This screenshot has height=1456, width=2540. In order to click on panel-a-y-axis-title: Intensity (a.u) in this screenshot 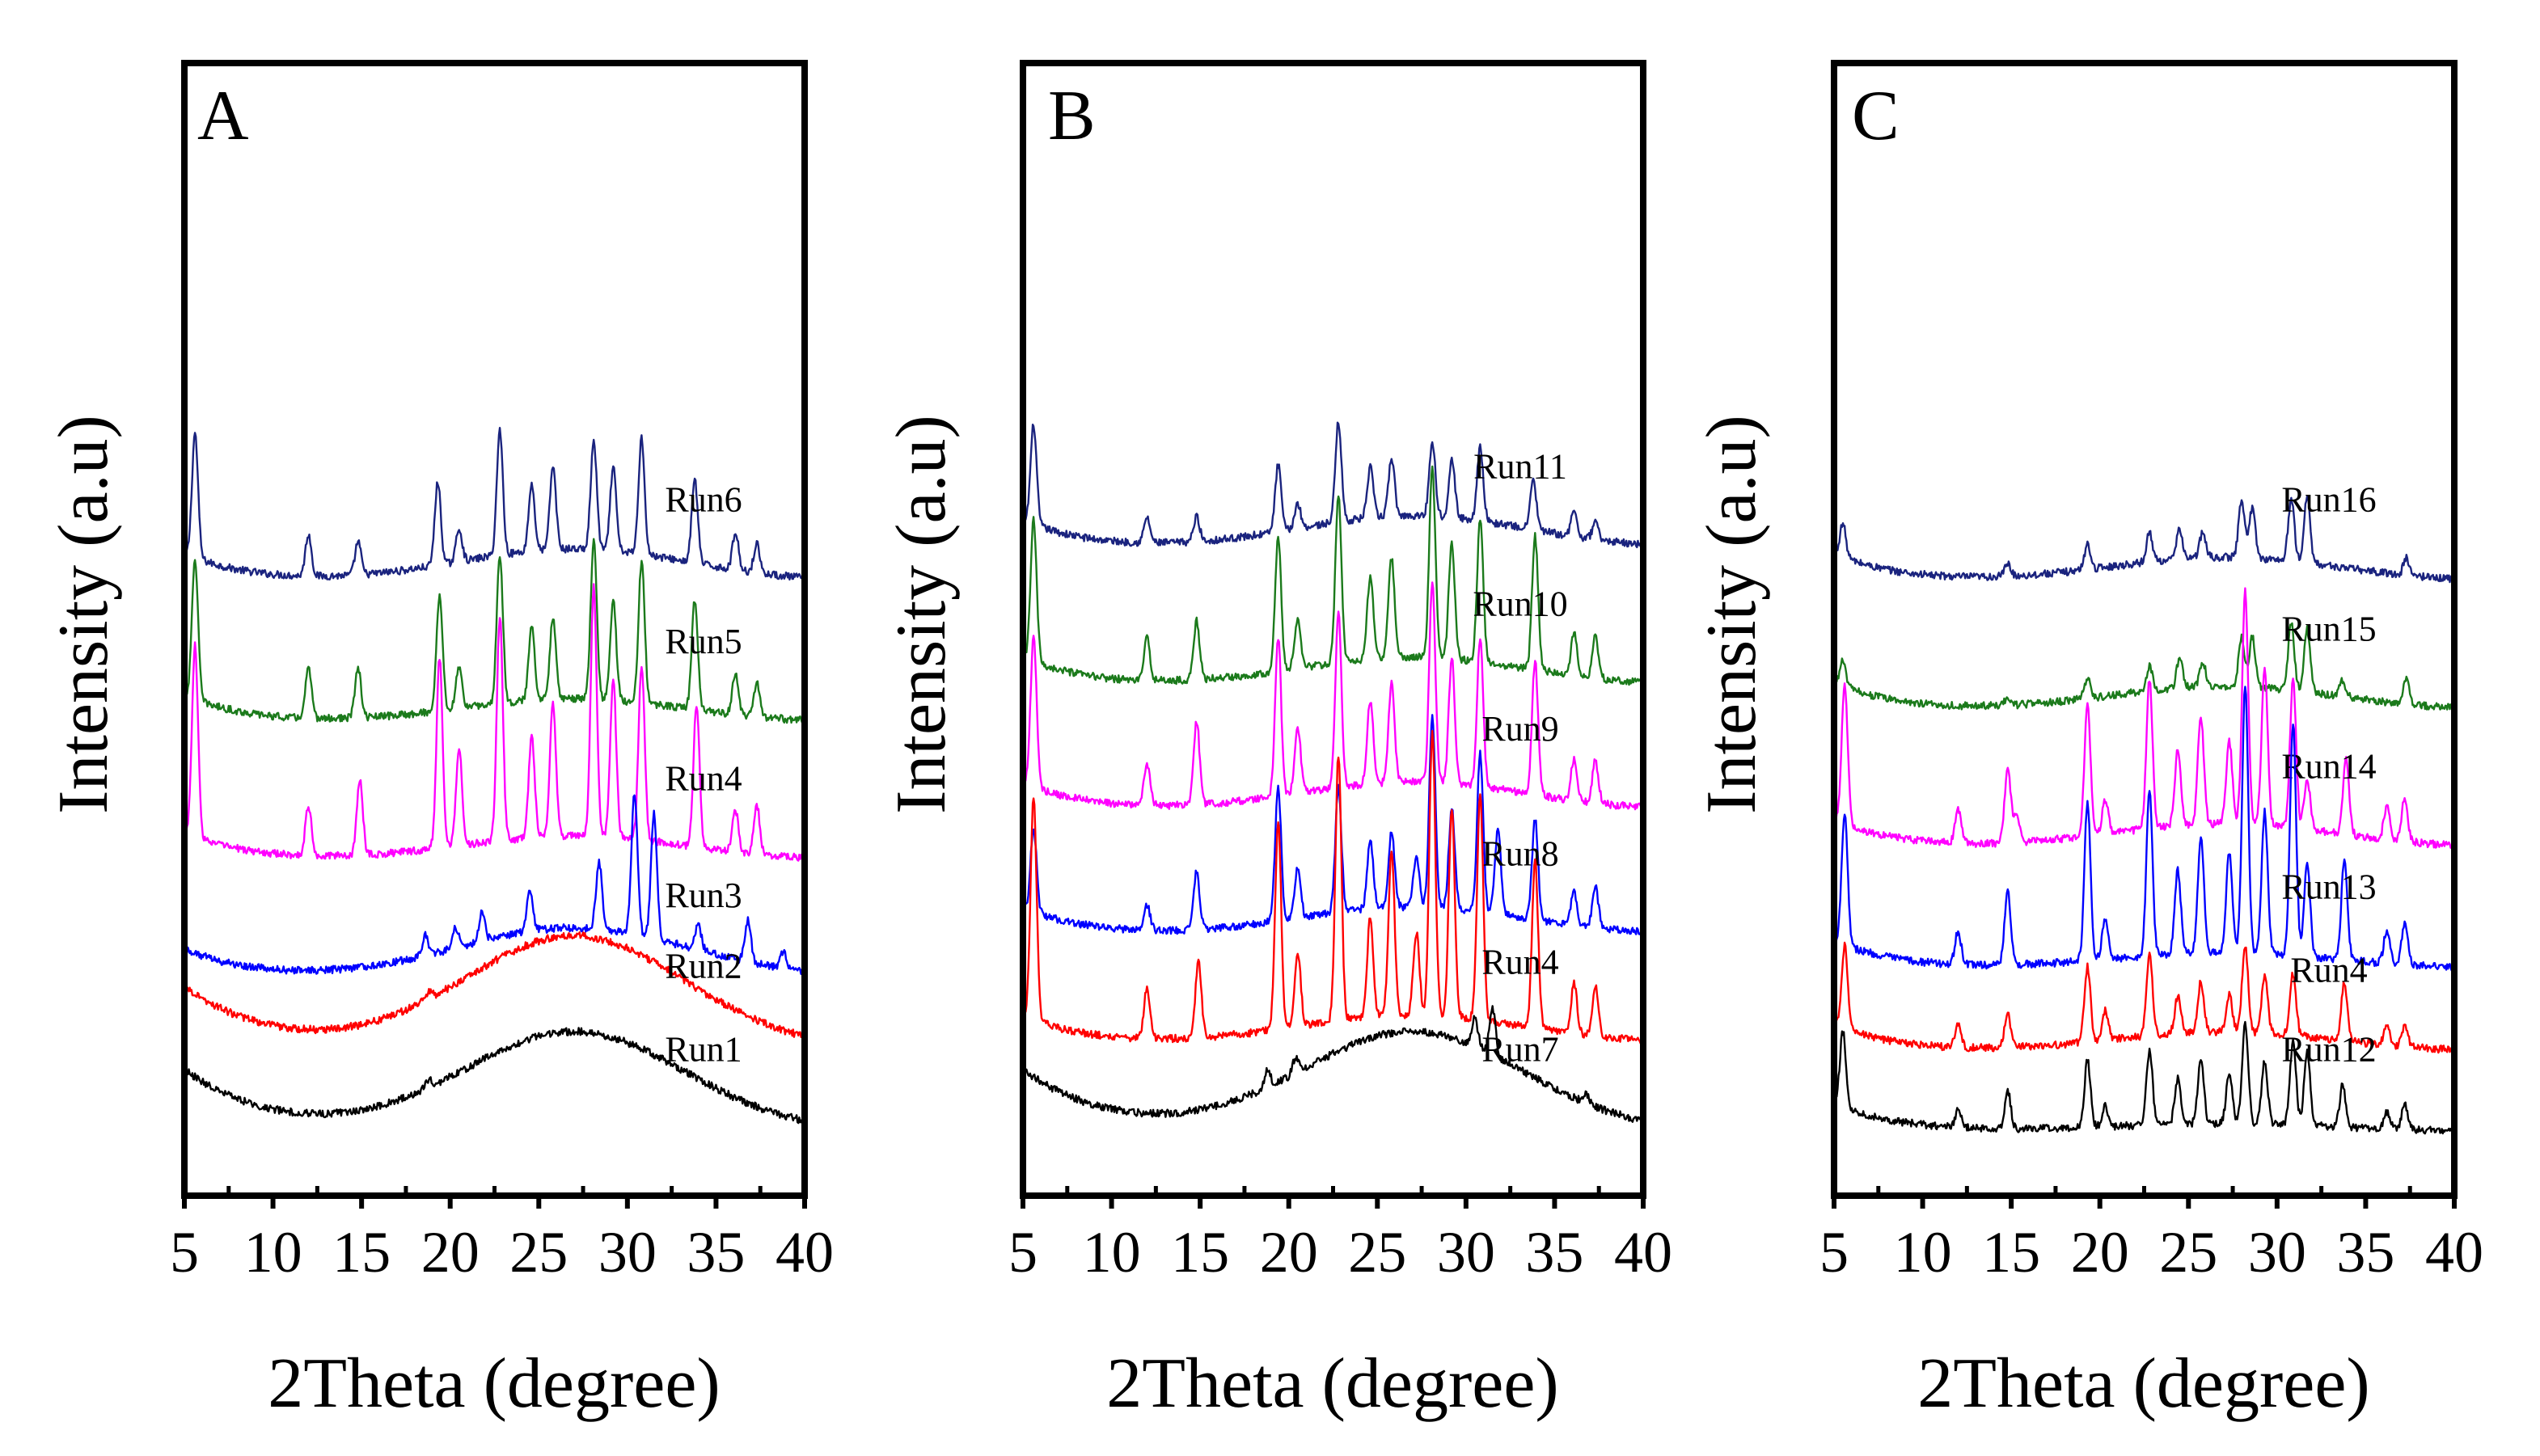, I will do `click(83, 614)`.